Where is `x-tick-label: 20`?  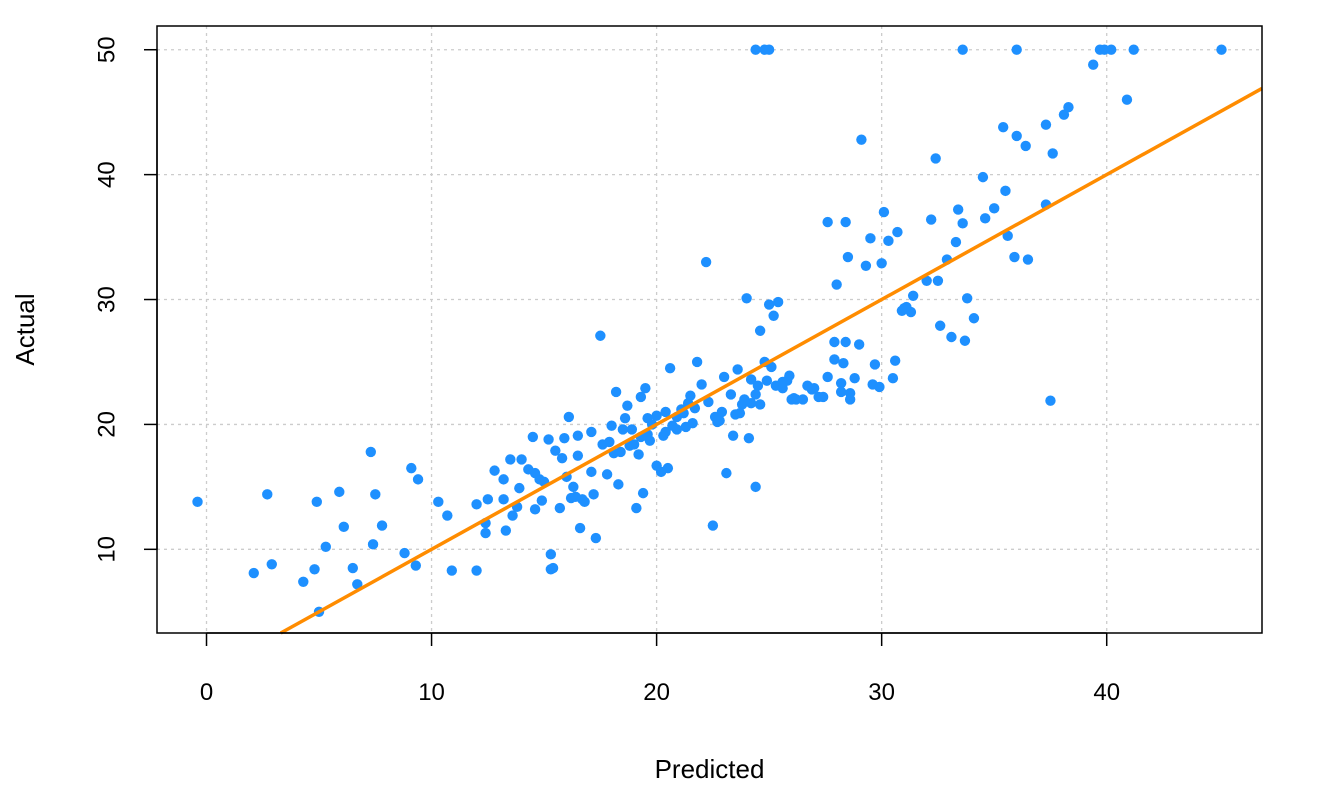 x-tick-label: 20 is located at coordinates (656, 692).